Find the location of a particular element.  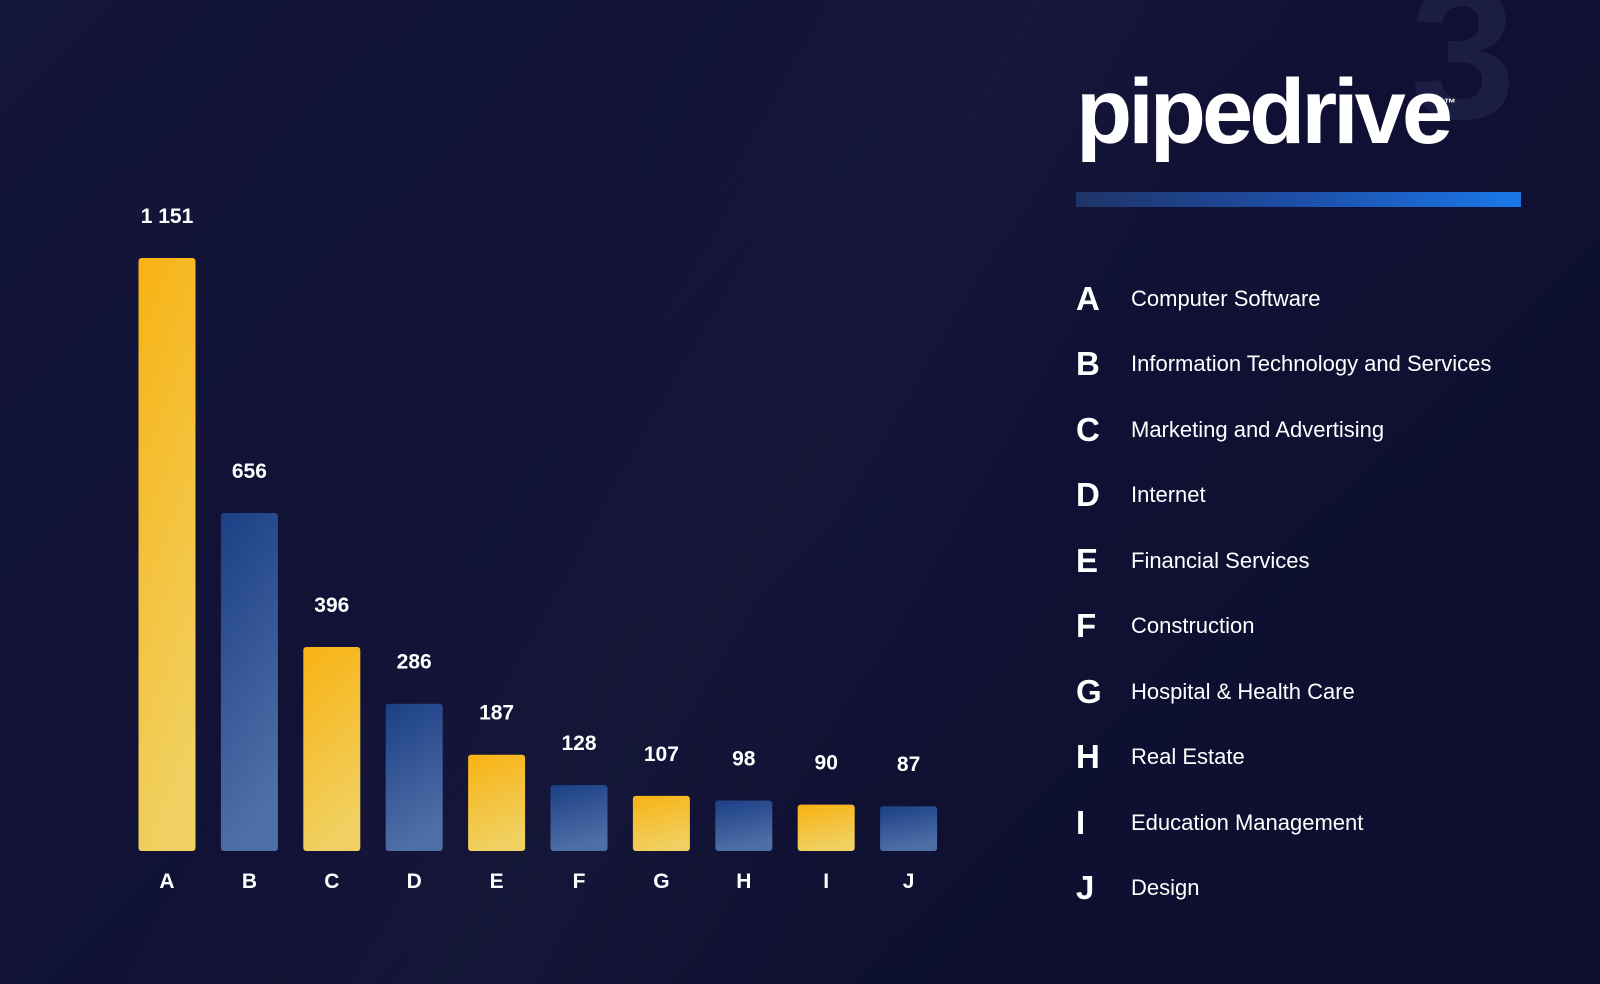

legend-key: A is located at coordinates (1088, 298).